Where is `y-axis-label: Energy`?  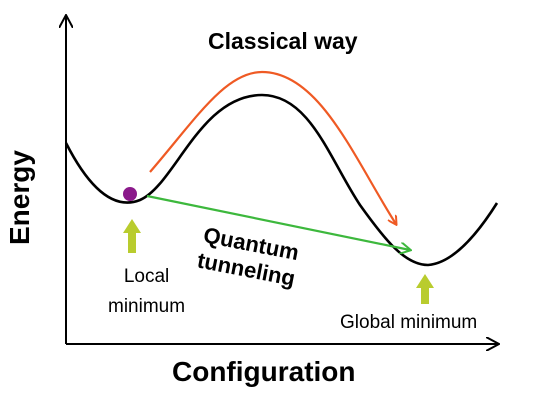 y-axis-label: Energy is located at coordinates (19, 197).